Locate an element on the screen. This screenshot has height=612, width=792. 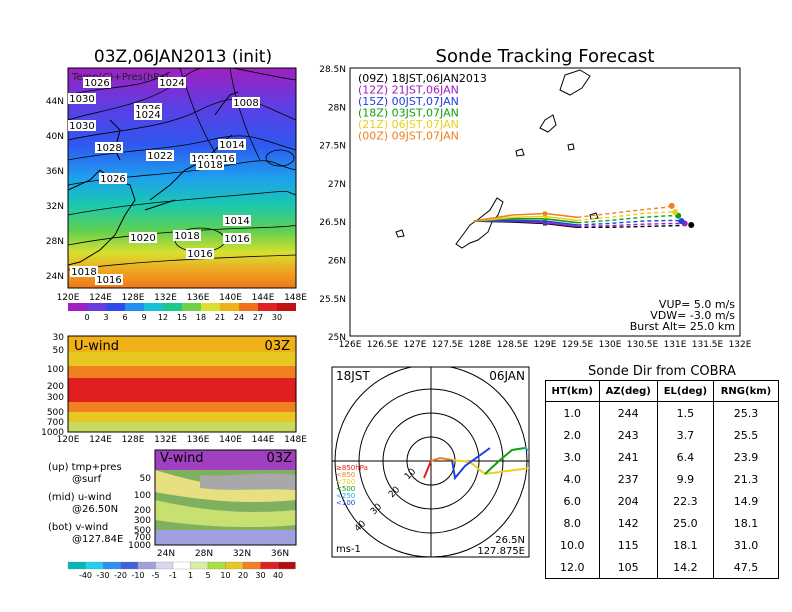
vwind-y-label: 500 is located at coordinates (142, 531).